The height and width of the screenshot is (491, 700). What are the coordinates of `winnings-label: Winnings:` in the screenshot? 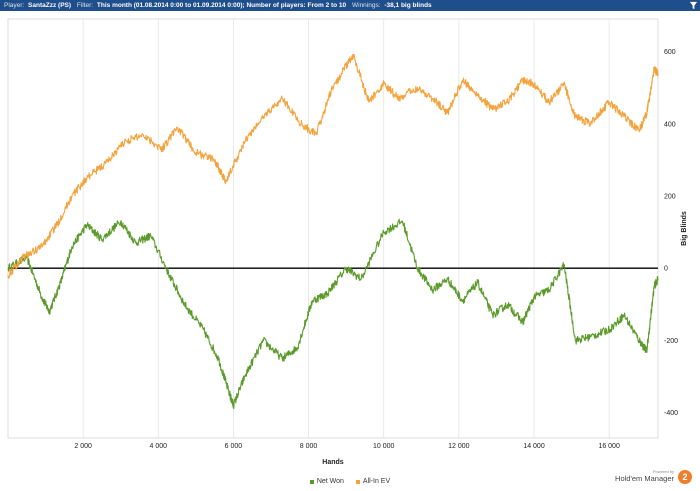 It's located at (366, 5).